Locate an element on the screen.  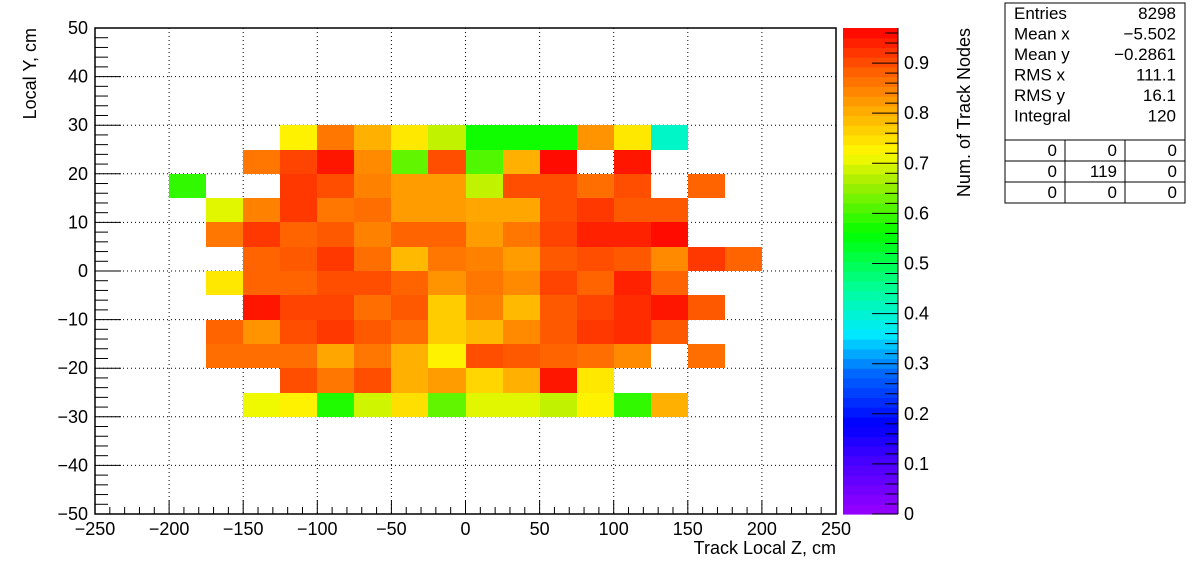
stats-value: 111.1 is located at coordinates (1156, 75).